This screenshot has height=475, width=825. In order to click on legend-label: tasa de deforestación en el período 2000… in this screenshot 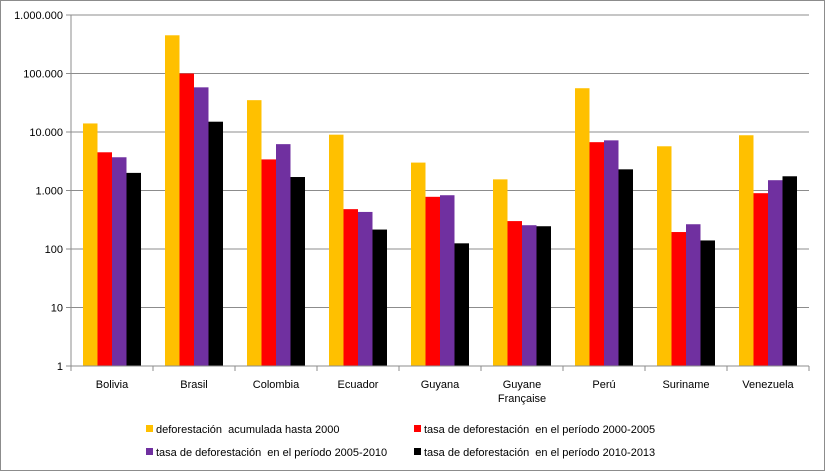, I will do `click(539, 430)`.